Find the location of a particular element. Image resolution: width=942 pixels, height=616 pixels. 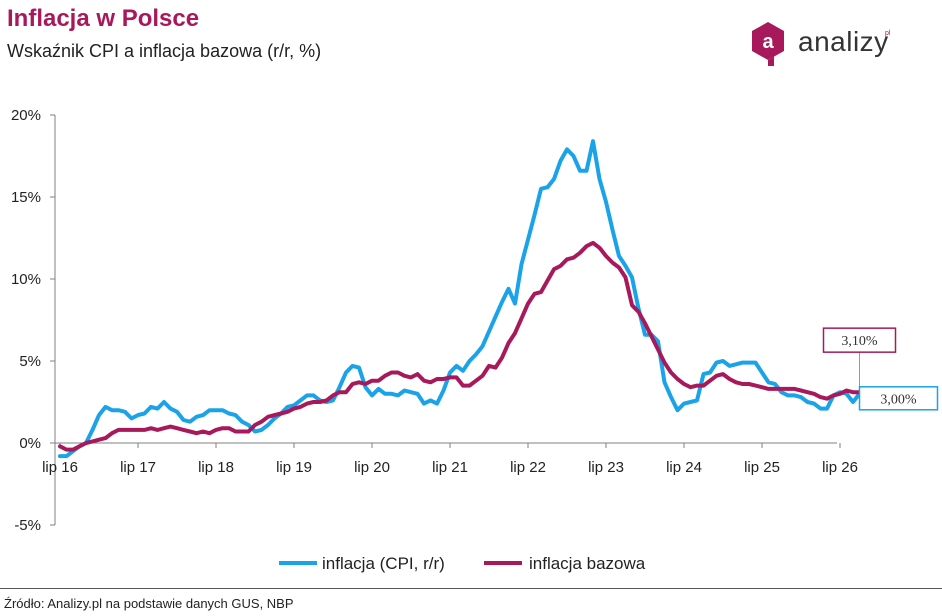

y-tick-label: 20% is located at coordinates (26, 115).